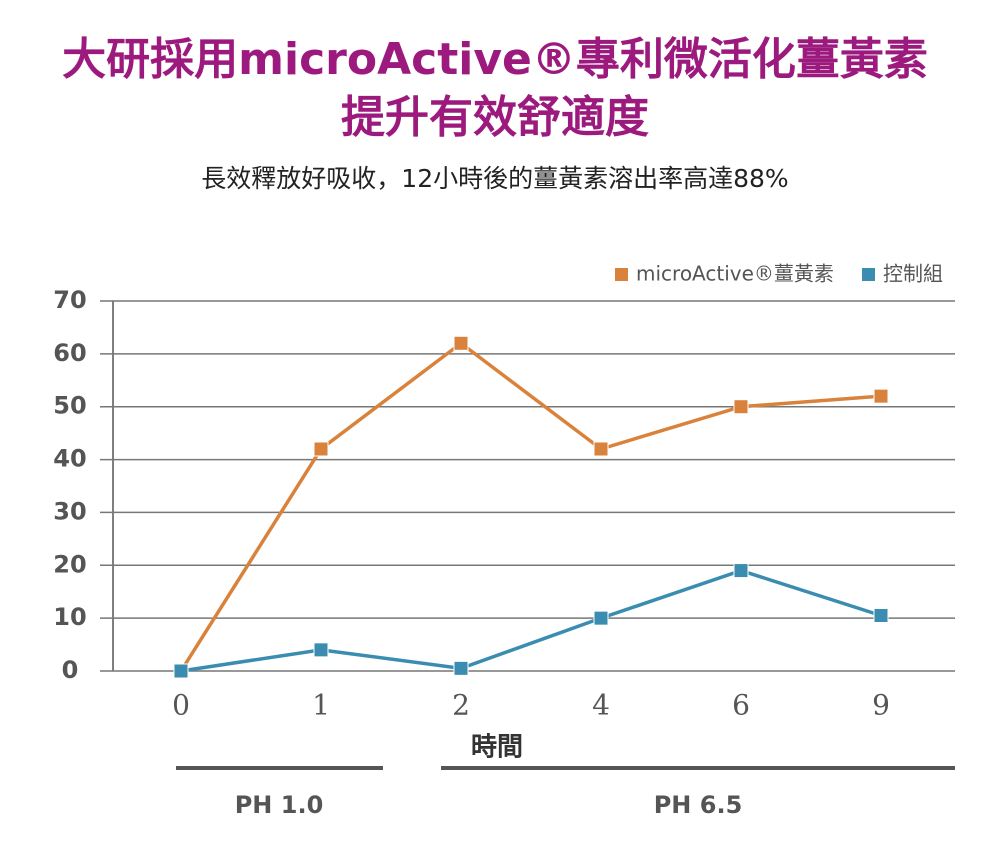  Describe the element at coordinates (494, 178) in the screenshot. I see `chart-subtitle: 長效釋放好吸收，12小時後的薑黃素溶出率高達88%` at that location.